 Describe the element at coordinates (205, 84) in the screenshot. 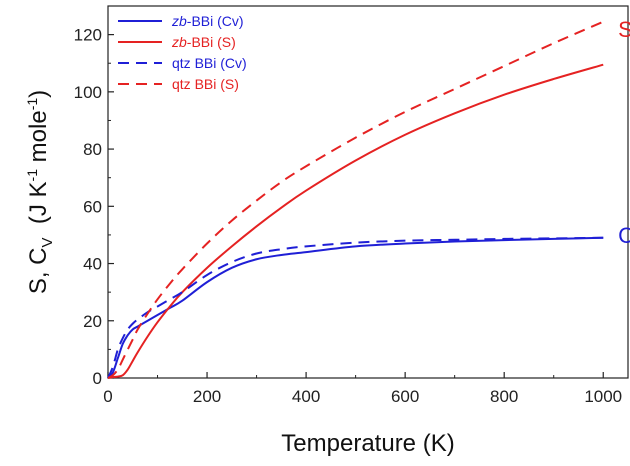

I see `legend-label: qtz BBi (S)` at that location.